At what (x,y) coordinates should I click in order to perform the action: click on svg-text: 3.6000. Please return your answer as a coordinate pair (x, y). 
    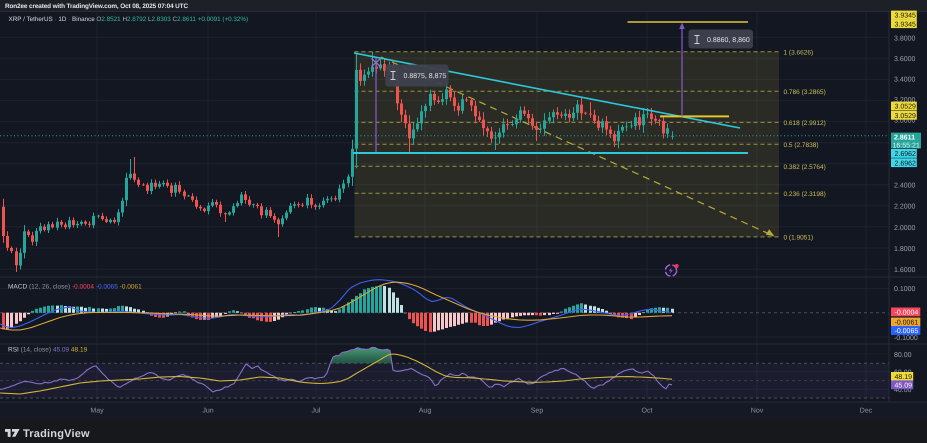
    Looking at the image, I should click on (905, 59).